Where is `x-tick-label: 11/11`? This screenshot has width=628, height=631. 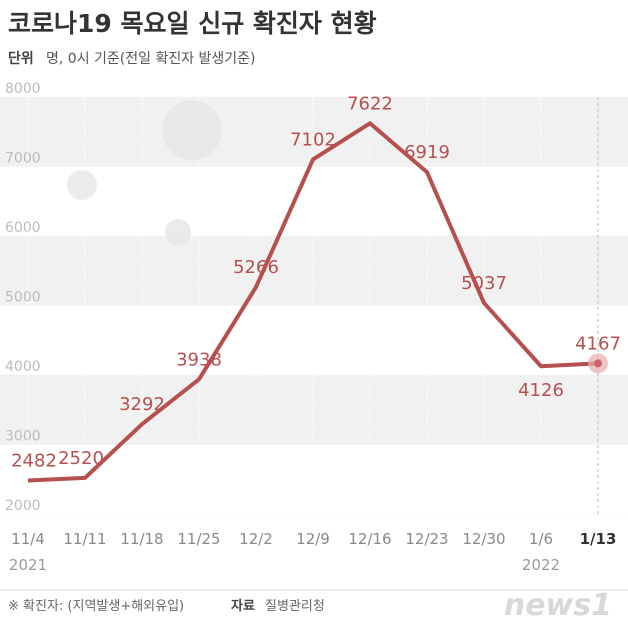 x-tick-label: 11/11 is located at coordinates (84, 539).